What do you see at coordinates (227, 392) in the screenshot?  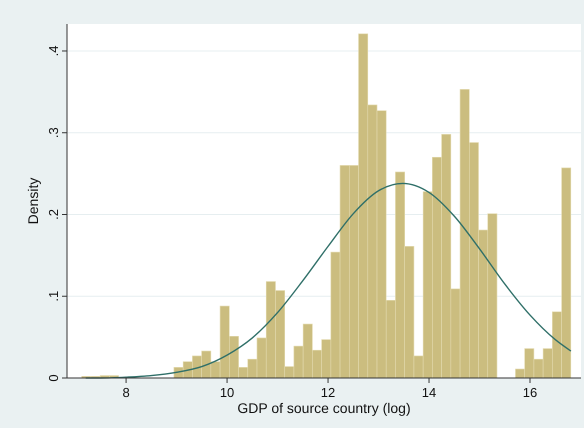 I see `x-tick-label: 10` at bounding box center [227, 392].